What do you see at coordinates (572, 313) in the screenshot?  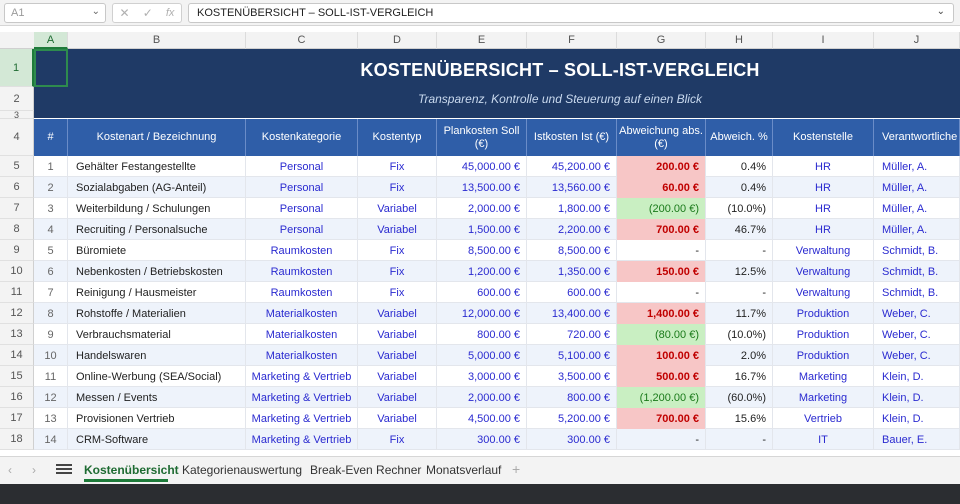 I see `cell-ist: 13,400.00 €` at bounding box center [572, 313].